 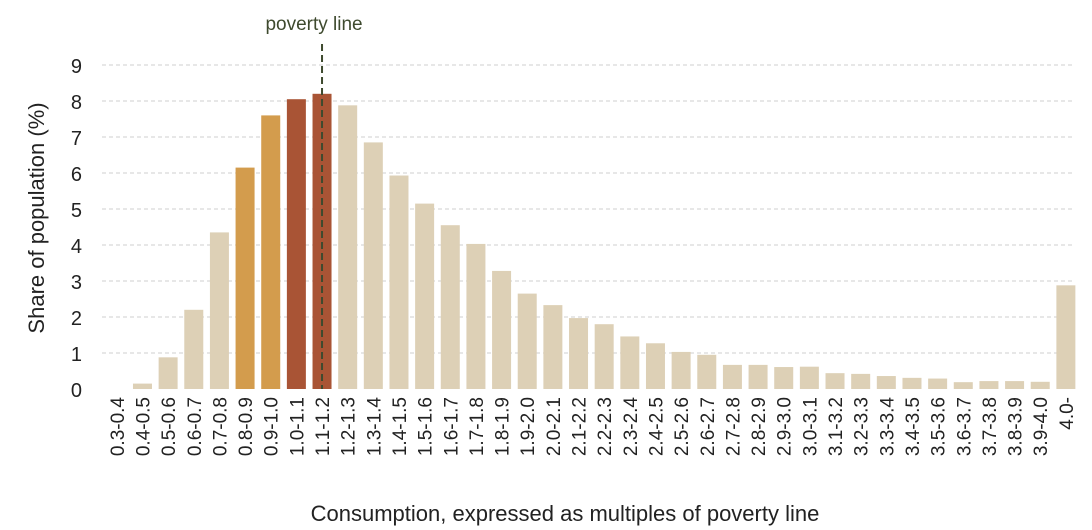 What do you see at coordinates (76, 319) in the screenshot?
I see `y-tick-label-2: 2` at bounding box center [76, 319].